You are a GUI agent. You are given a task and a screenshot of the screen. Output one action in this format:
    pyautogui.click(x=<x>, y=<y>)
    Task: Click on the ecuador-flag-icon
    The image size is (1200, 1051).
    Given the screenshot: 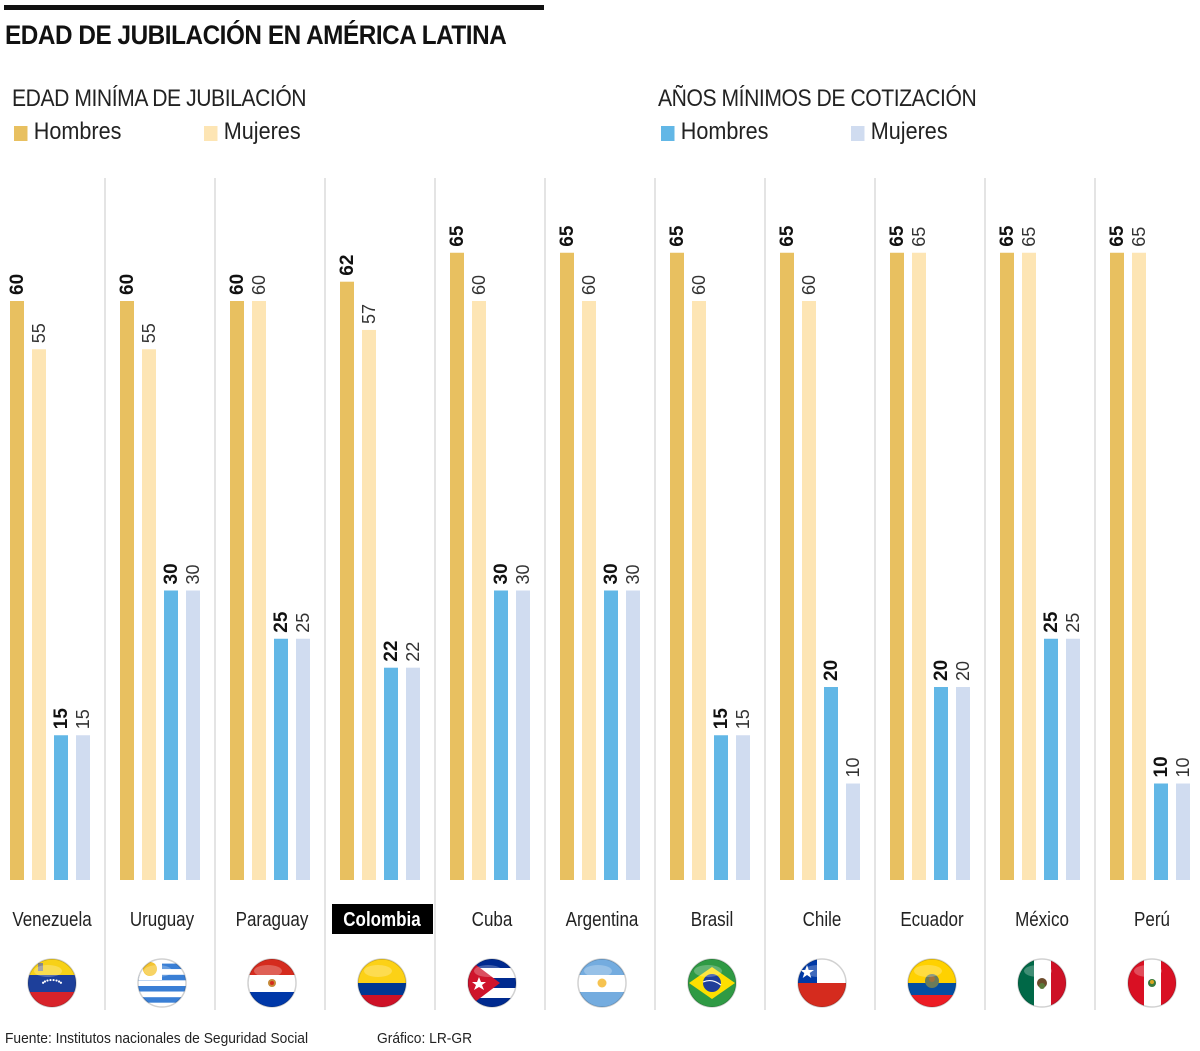 What is the action you would take?
    pyautogui.click(x=932, y=983)
    